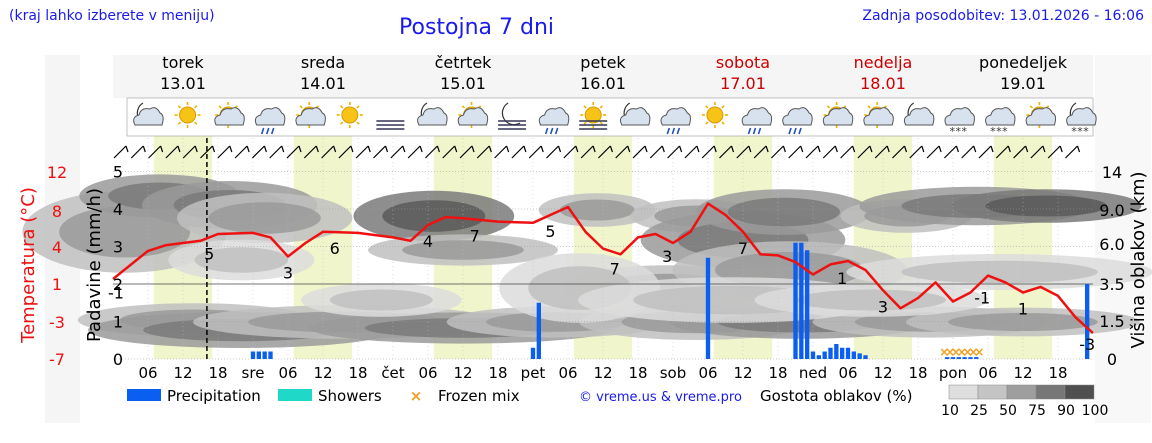 The height and width of the screenshot is (443, 1152). I want to click on day-name: četrtek, so click(464, 62).